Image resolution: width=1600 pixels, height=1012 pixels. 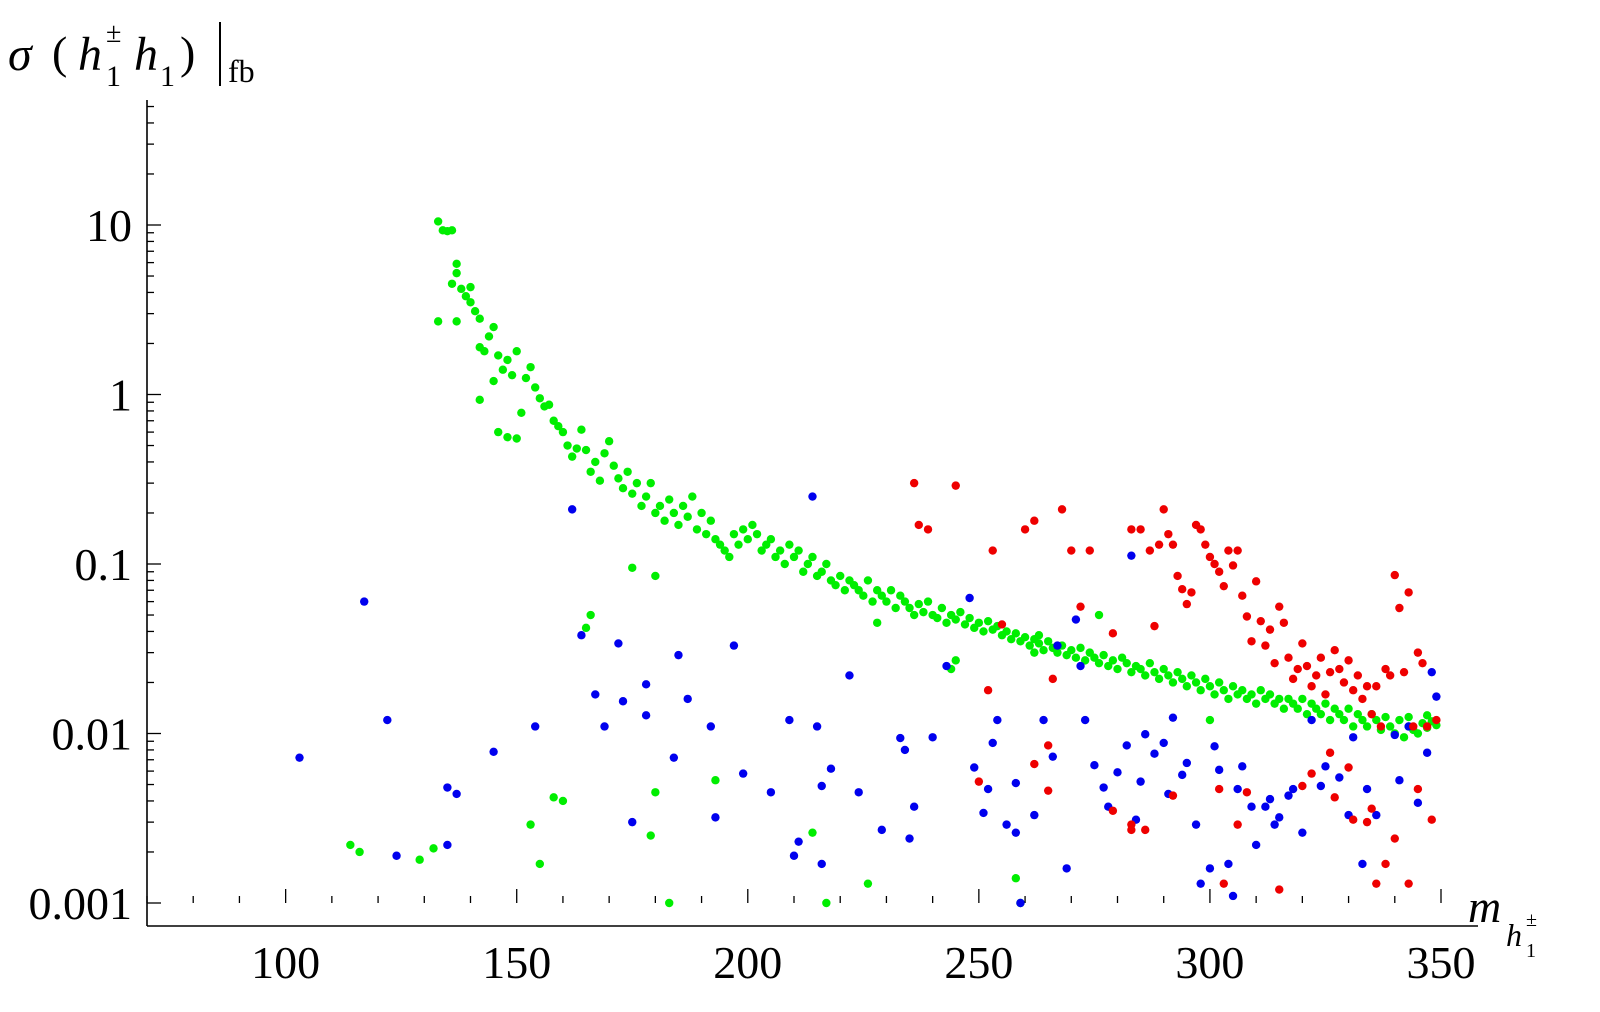 What do you see at coordinates (863, 962) in the screenshot?
I see `x-tick-labels: 100 150 200 250 300 350` at bounding box center [863, 962].